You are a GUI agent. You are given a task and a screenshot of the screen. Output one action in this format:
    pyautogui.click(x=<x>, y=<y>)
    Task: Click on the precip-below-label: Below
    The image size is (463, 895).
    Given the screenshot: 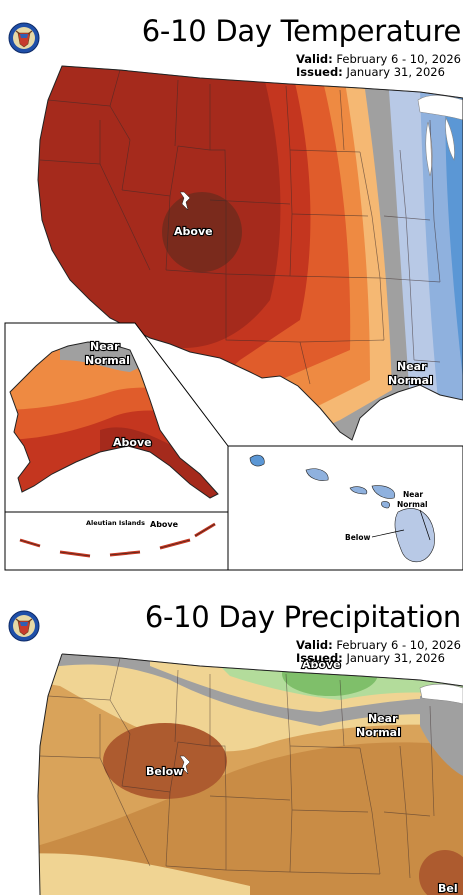 What is the action you would take?
    pyautogui.click(x=164, y=771)
    